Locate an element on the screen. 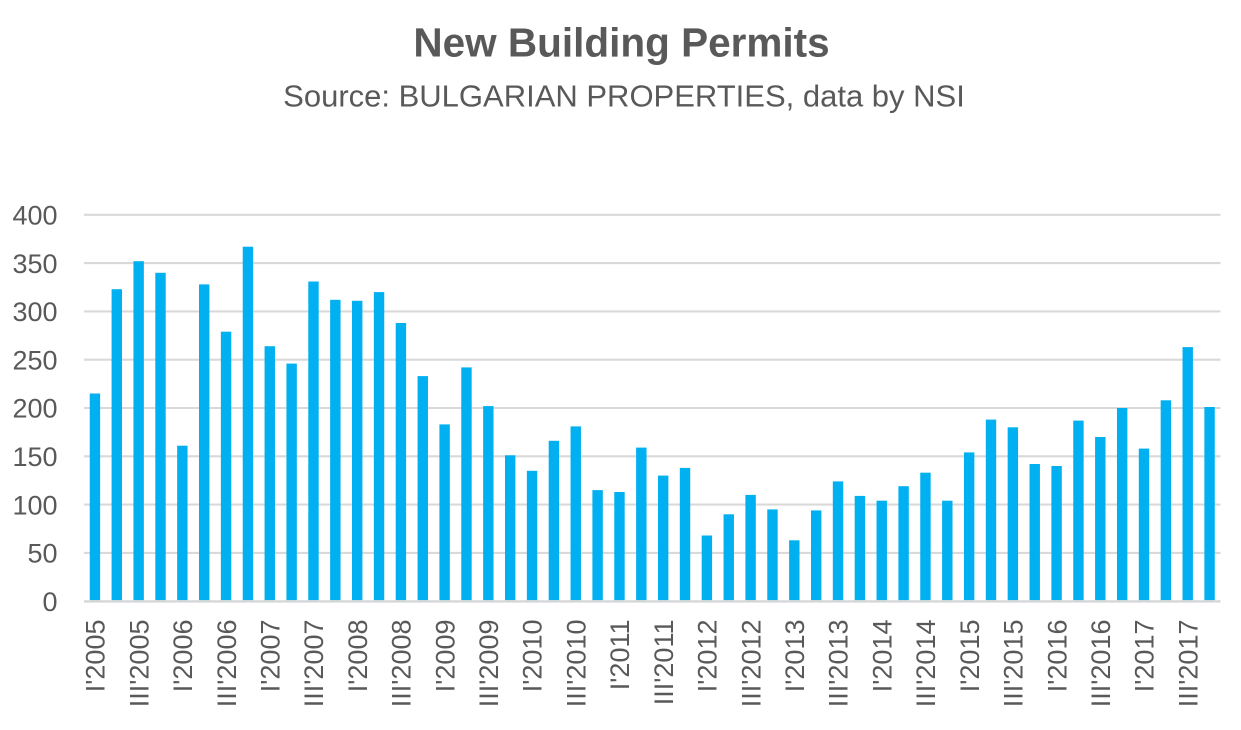 The height and width of the screenshot is (730, 1241). svg-text: I'2010 is located at coordinates (533, 656).